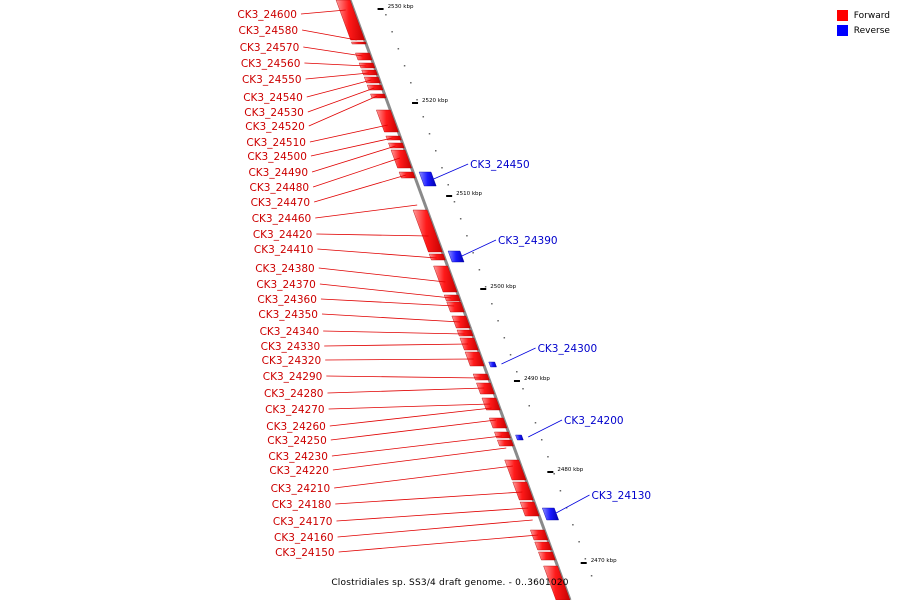 The width and height of the screenshot is (900, 600). What do you see at coordinates (401, 7) in the screenshot?
I see `scale-label: 2530 kbp` at bounding box center [401, 7].